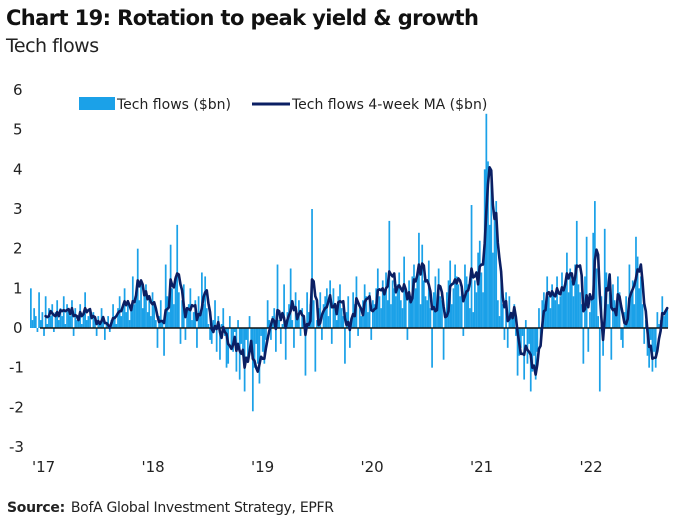 The height and width of the screenshot is (525, 680). Describe the element at coordinates (481, 467) in the screenshot. I see `x-tick-label: '21` at that location.